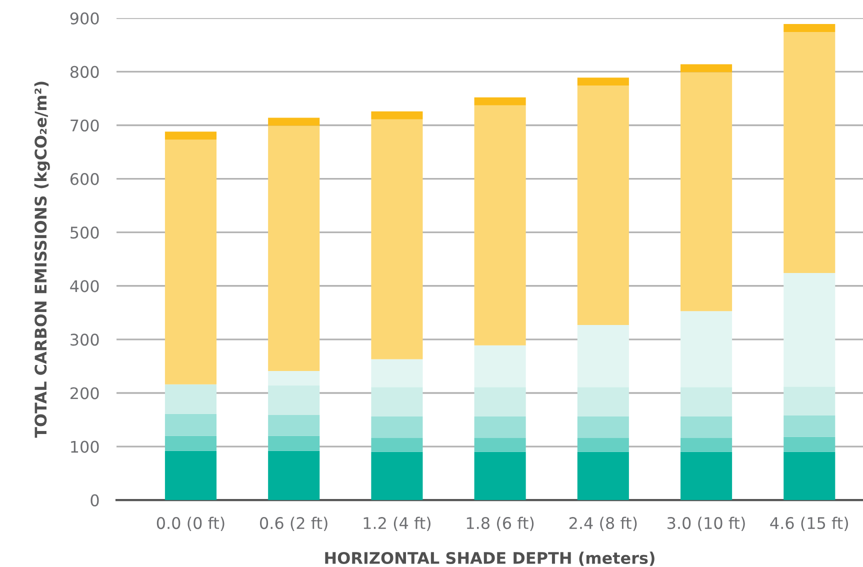 Image resolution: width=863 pixels, height=567 pixels. I want to click on y-tick-label: 800, so click(84, 72).